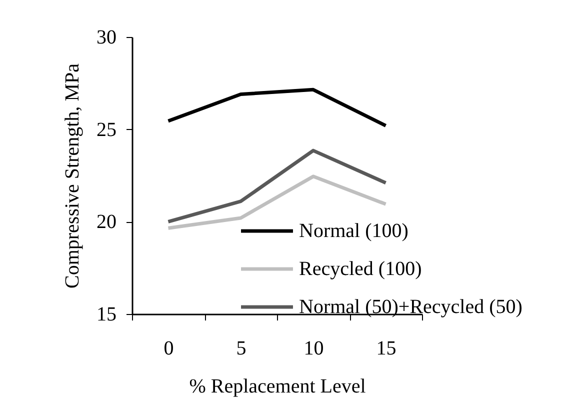 The image size is (561, 403). What do you see at coordinates (73, 175) in the screenshot?
I see `y-axis-title: Compressive Strength, MPa` at bounding box center [73, 175].